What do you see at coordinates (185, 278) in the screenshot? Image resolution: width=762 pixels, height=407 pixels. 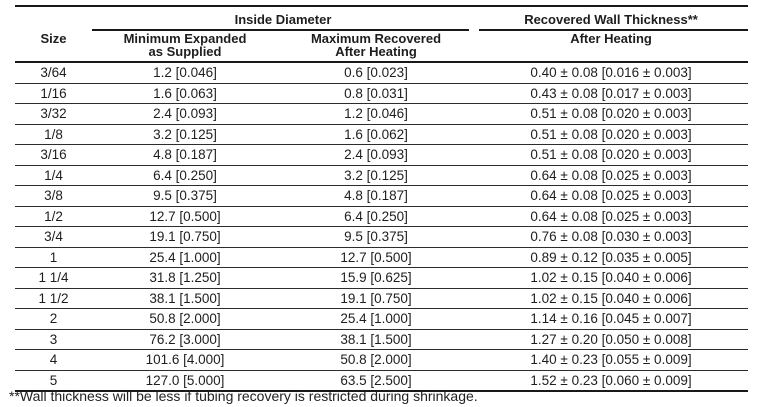 I see `minimum-expanded-cell: 31.8 [1.250]` at bounding box center [185, 278].